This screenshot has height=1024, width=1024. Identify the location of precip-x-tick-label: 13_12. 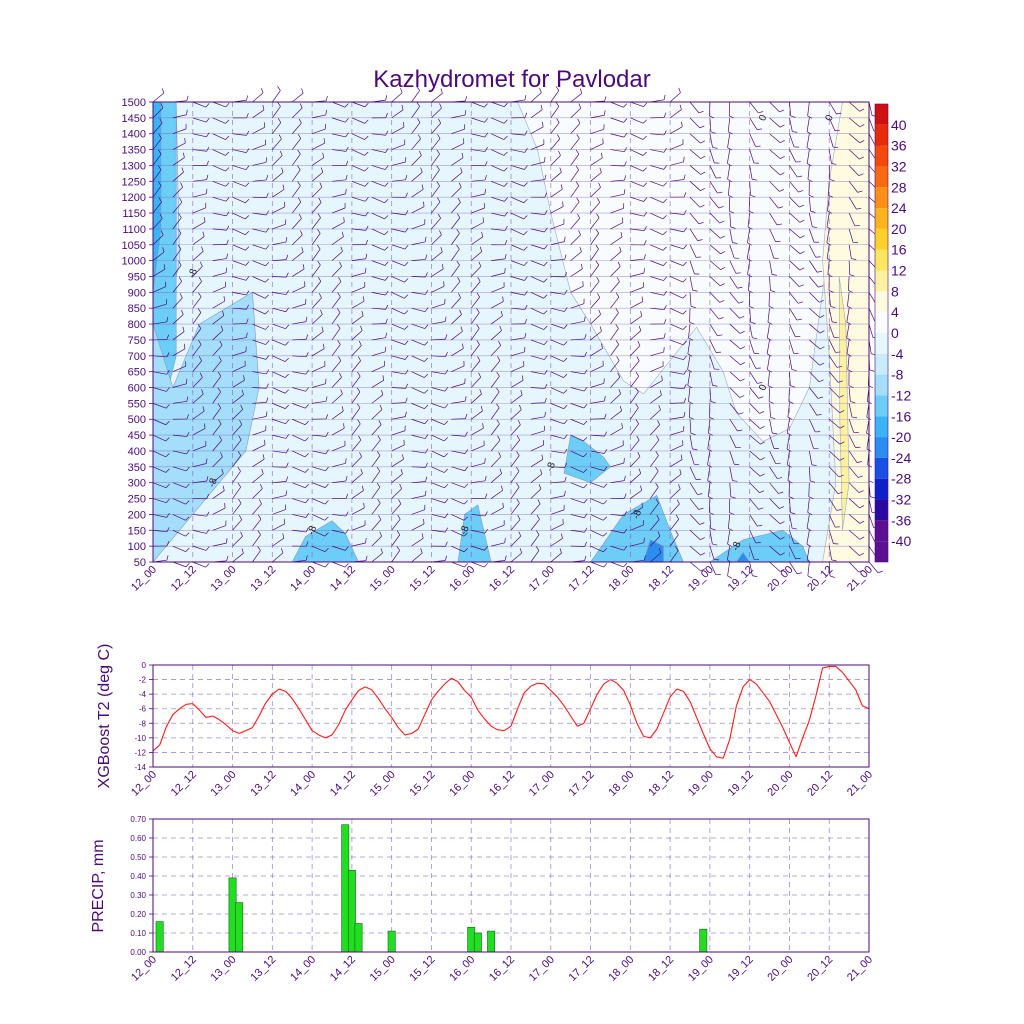
(263, 969).